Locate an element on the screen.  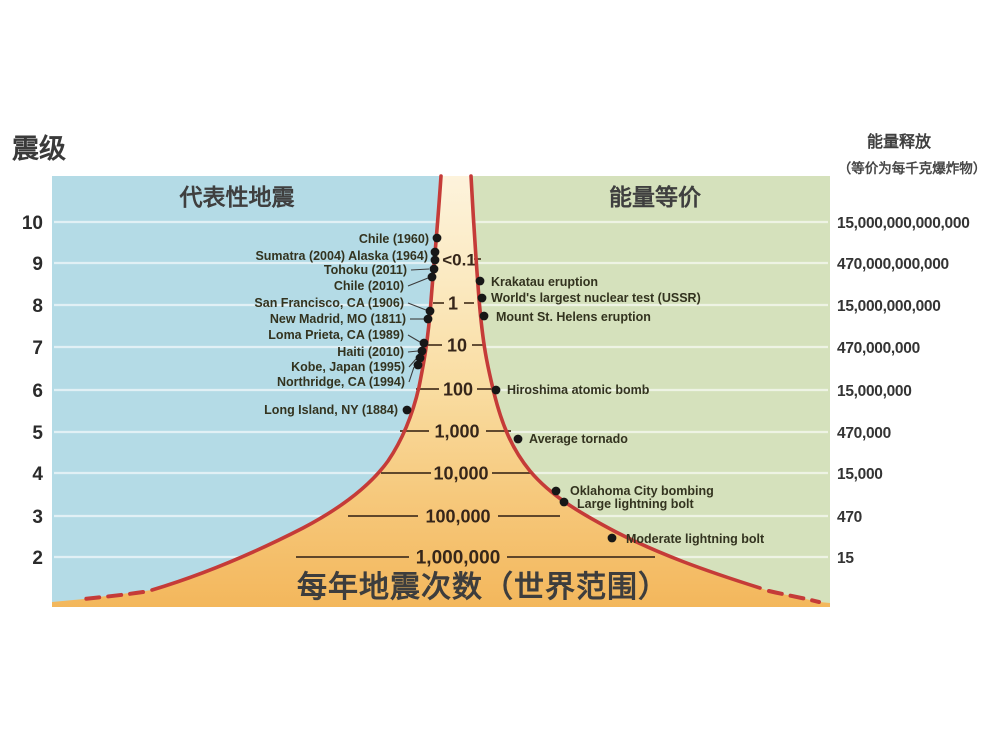
left-curve-dashed is located at coordinates (113, 595).